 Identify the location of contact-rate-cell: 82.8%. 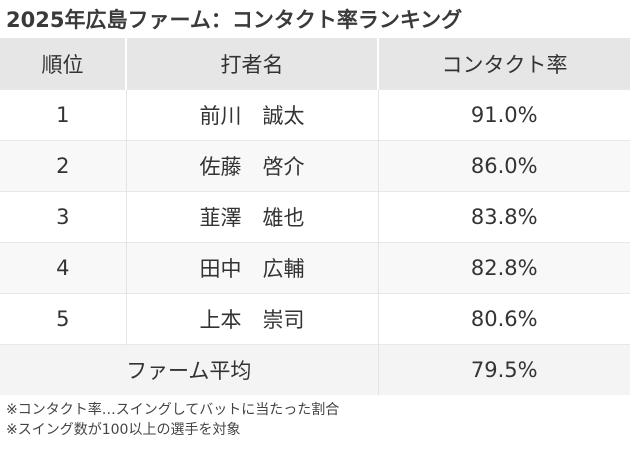
(504, 268).